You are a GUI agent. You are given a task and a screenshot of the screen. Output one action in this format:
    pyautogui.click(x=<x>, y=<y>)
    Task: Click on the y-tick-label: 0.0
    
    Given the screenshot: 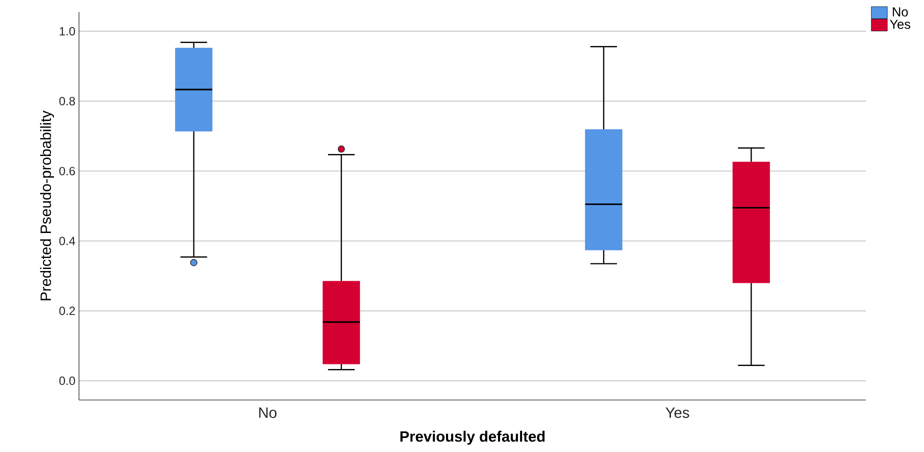 What is the action you would take?
    pyautogui.click(x=67, y=380)
    